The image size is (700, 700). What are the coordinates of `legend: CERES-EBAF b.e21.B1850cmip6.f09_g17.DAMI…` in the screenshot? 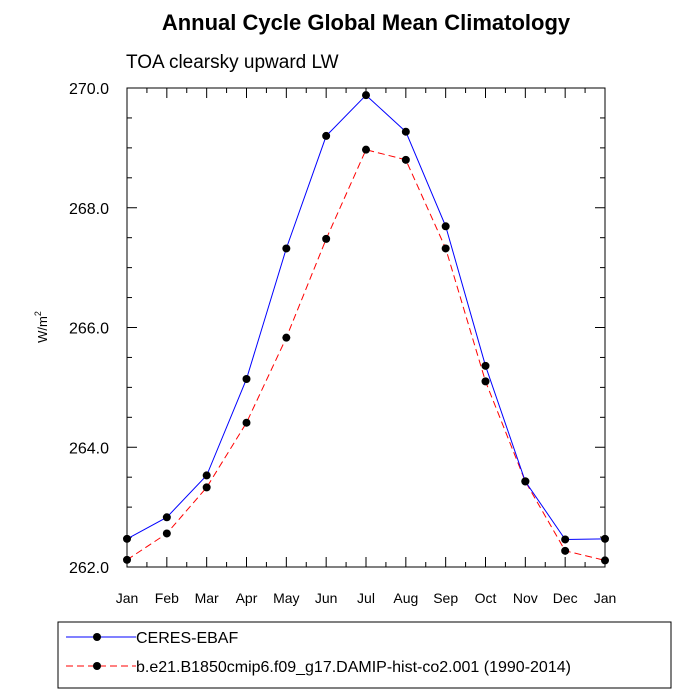 It's located at (364, 655).